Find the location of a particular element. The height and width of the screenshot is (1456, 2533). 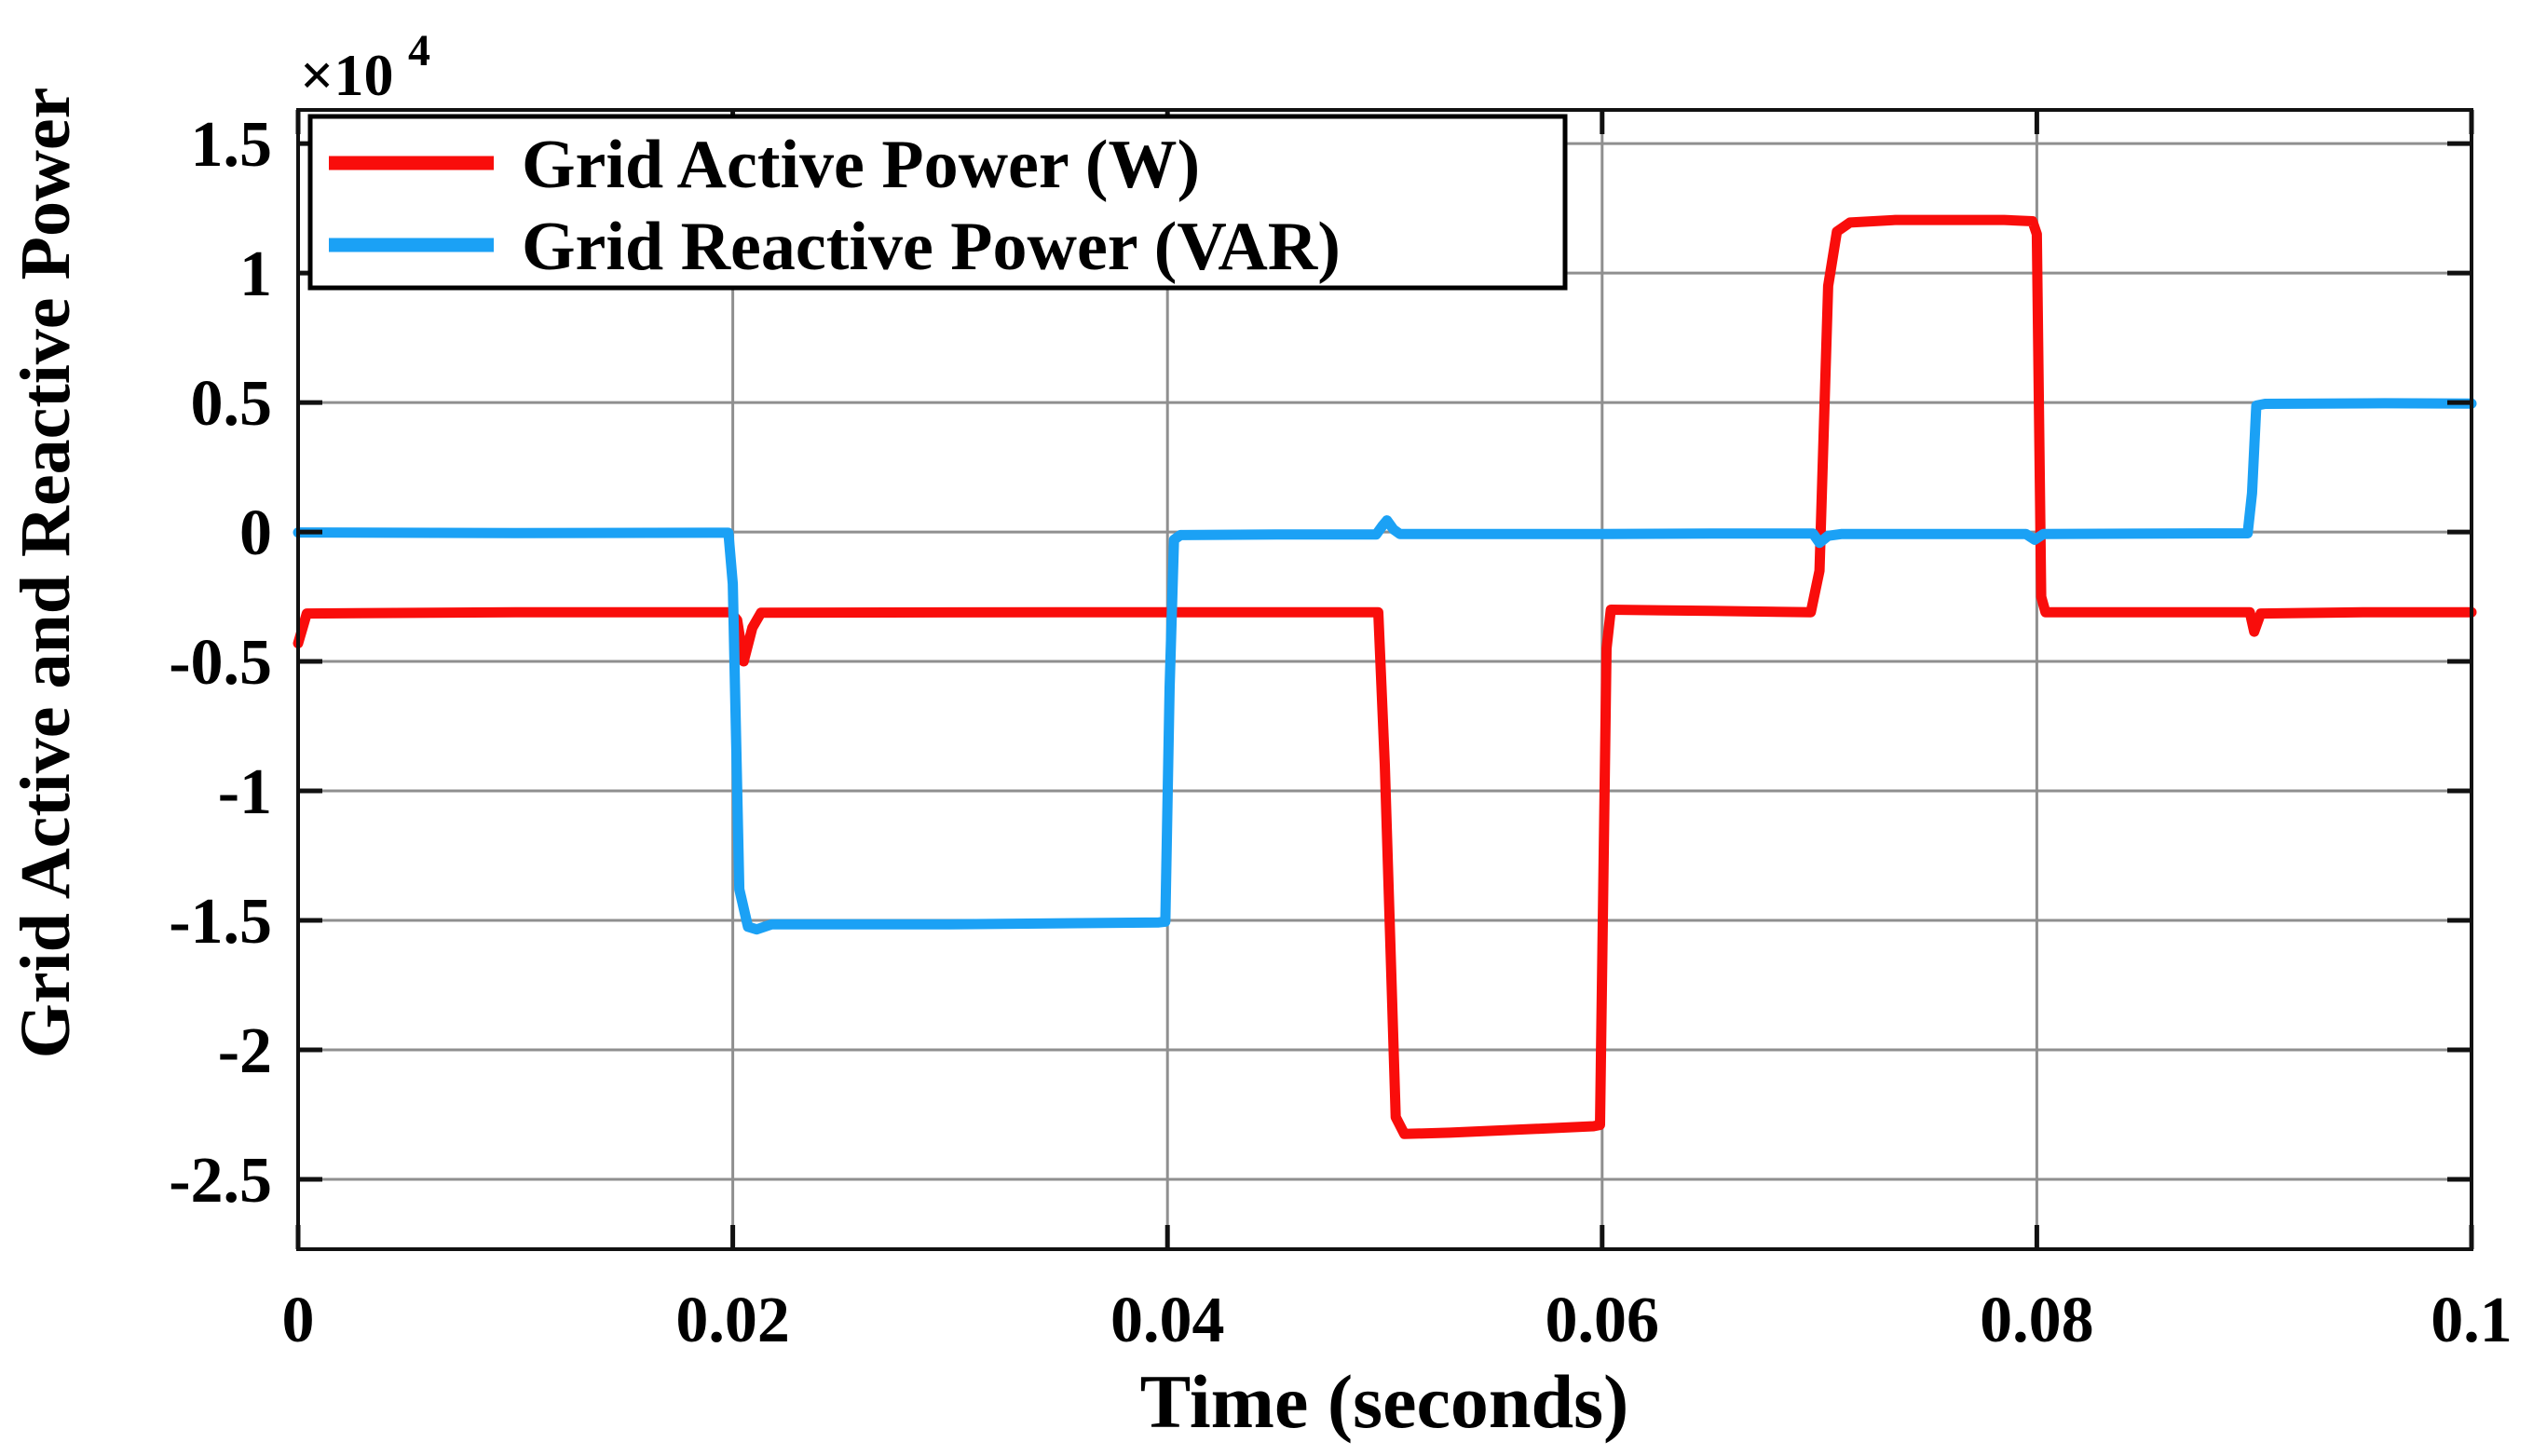

x-tick-label: 0.02 is located at coordinates (732, 1320).